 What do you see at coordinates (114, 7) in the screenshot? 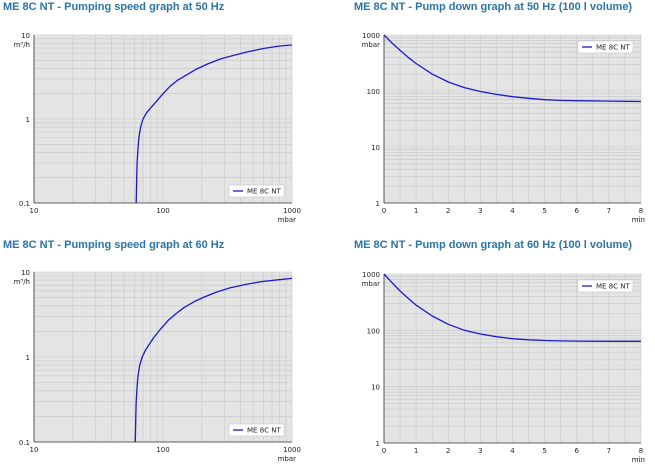
I see `chart-title: ME 8C NT - Pumping speed graph at 50 Hz` at bounding box center [114, 7].